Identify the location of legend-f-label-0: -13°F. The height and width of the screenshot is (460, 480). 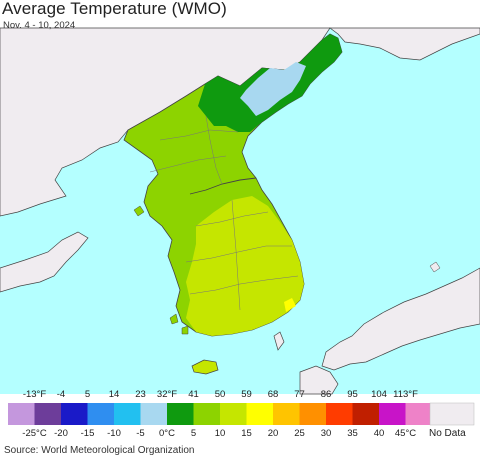
(34, 394).